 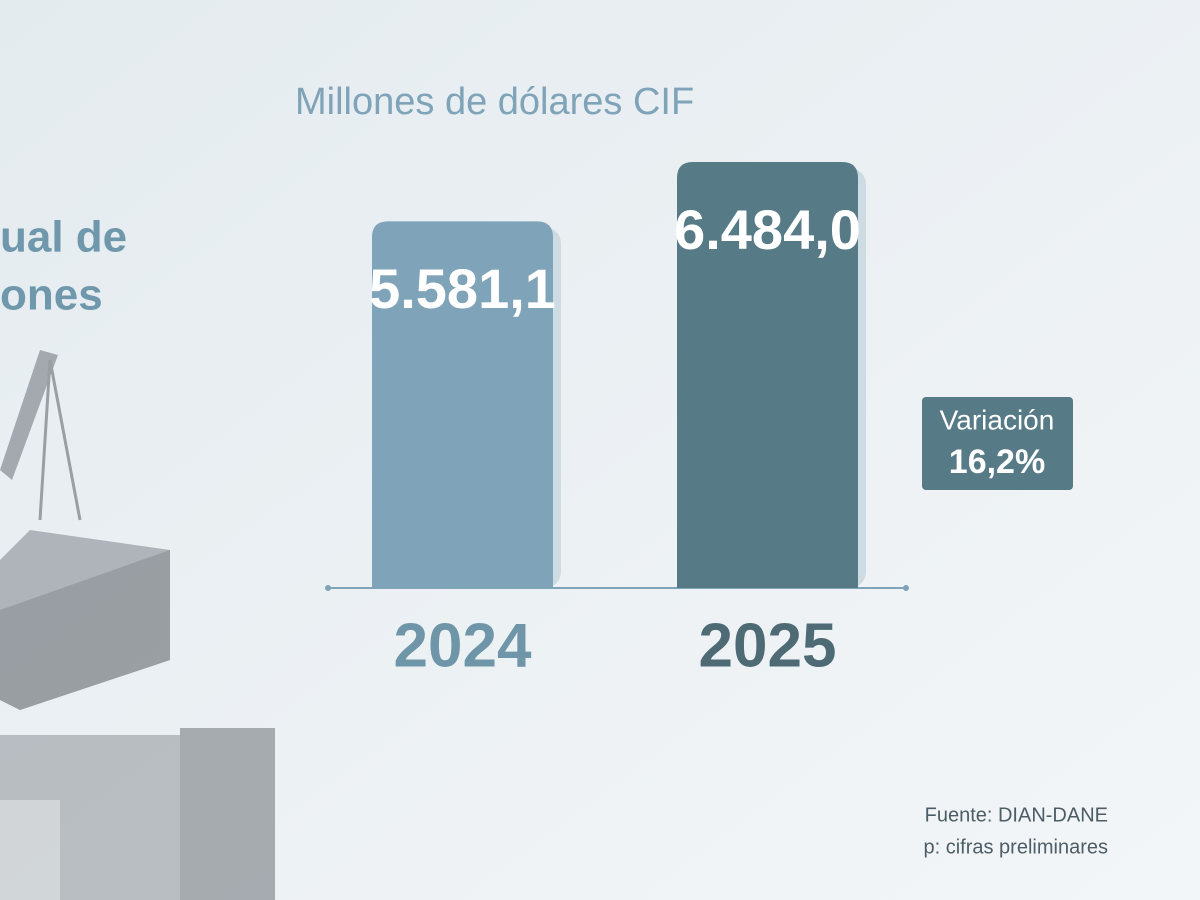 I want to click on note: p: cifras preliminares, so click(x=1015, y=847).